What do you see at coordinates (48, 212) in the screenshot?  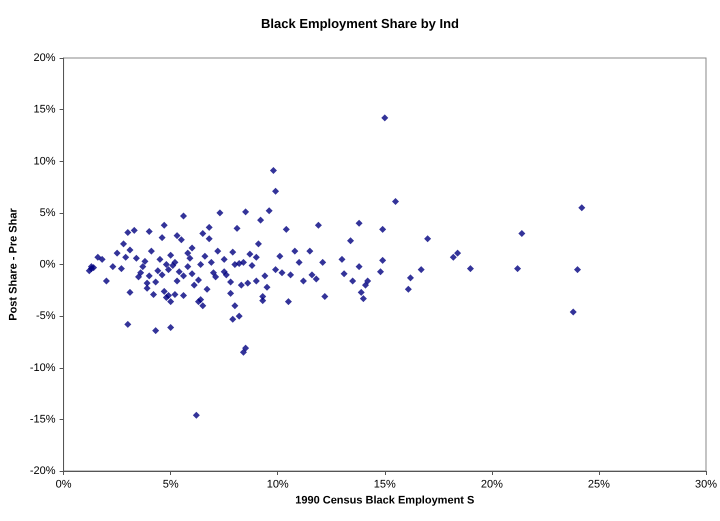 I see `y-tick-label: 5%` at bounding box center [48, 212].